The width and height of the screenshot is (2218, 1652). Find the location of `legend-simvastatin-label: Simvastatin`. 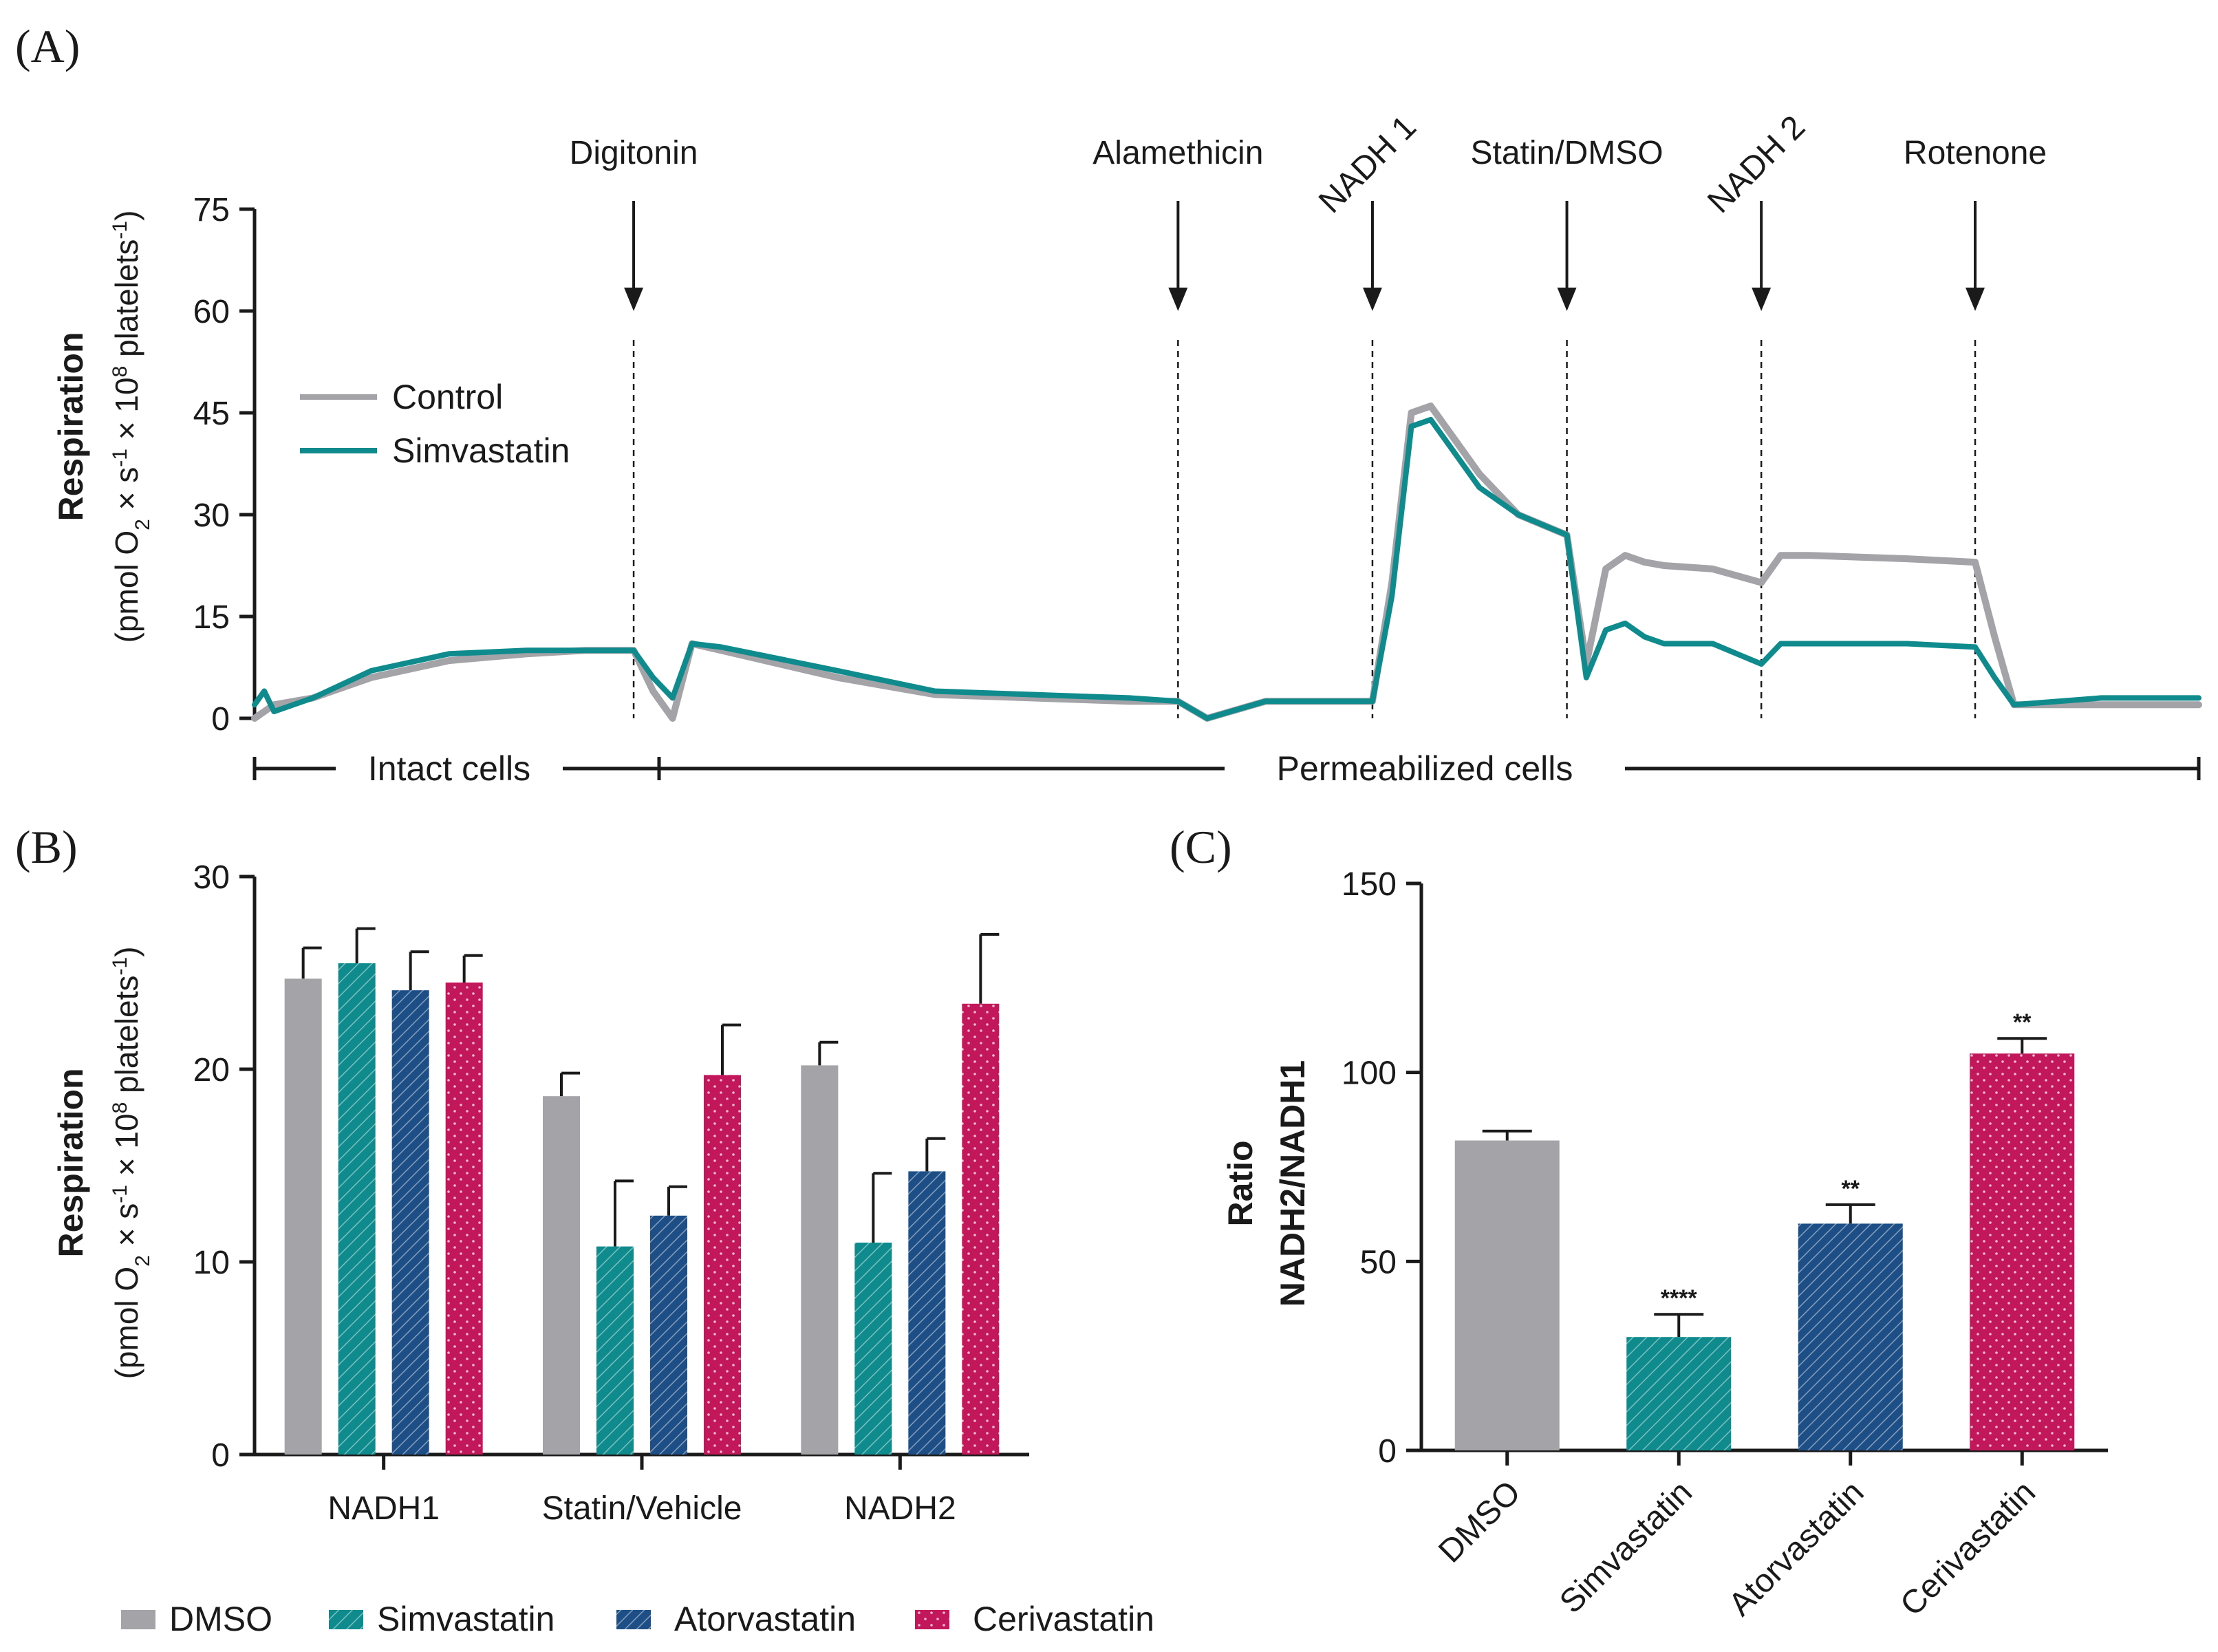

legend-simvastatin-label: Simvastatin is located at coordinates (481, 450).